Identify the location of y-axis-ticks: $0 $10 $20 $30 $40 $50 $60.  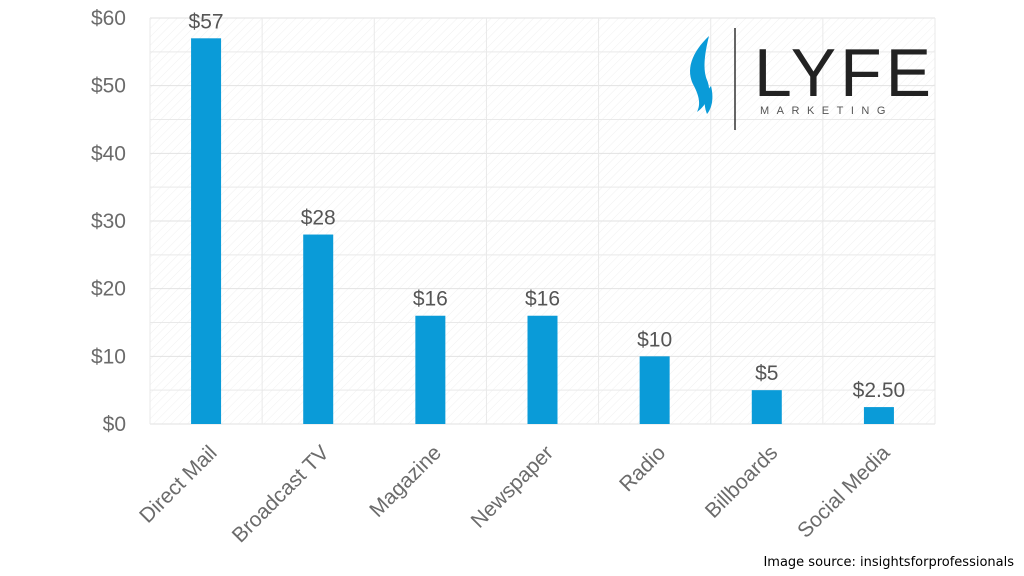
(108, 221).